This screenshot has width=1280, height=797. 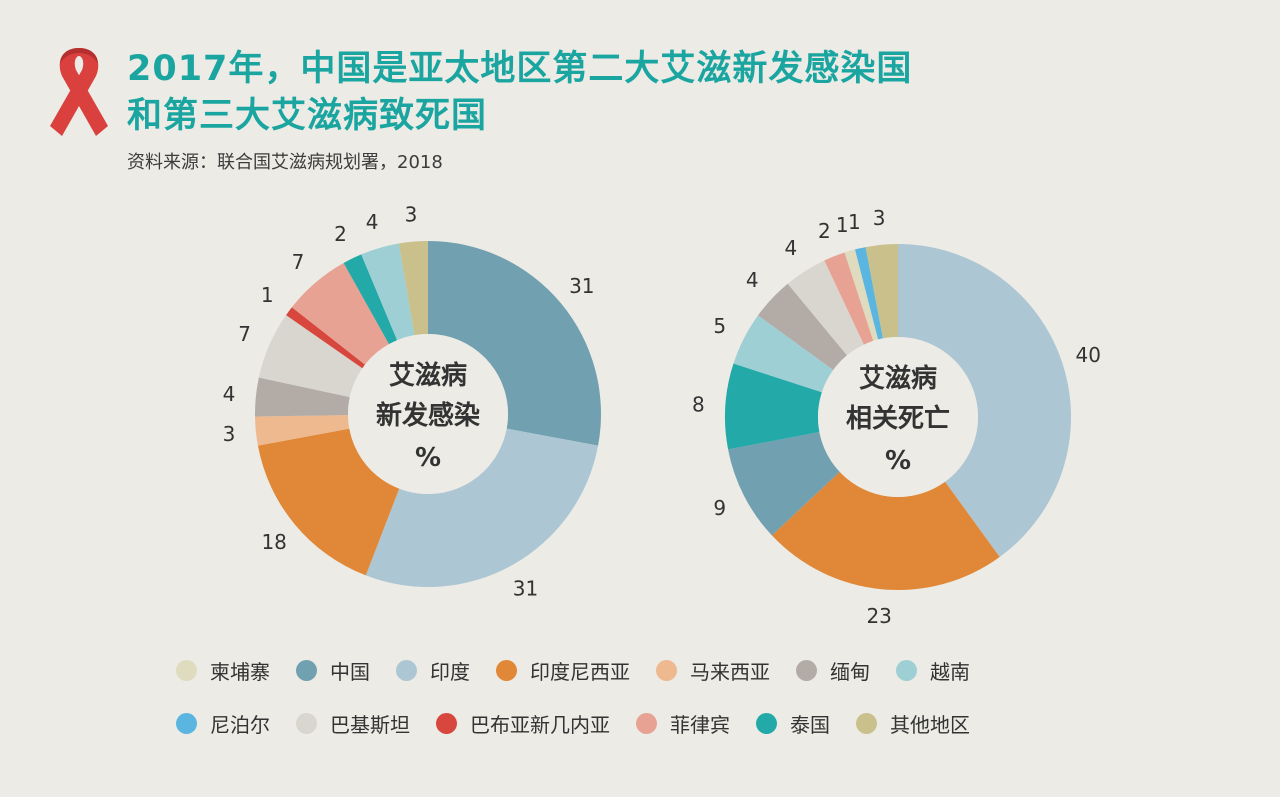 What do you see at coordinates (519, 93) in the screenshot?
I see `chart-title: 2017年，中国是亚太地区第二大艾滋新发感染国 和第三大艾滋病致死国` at bounding box center [519, 93].